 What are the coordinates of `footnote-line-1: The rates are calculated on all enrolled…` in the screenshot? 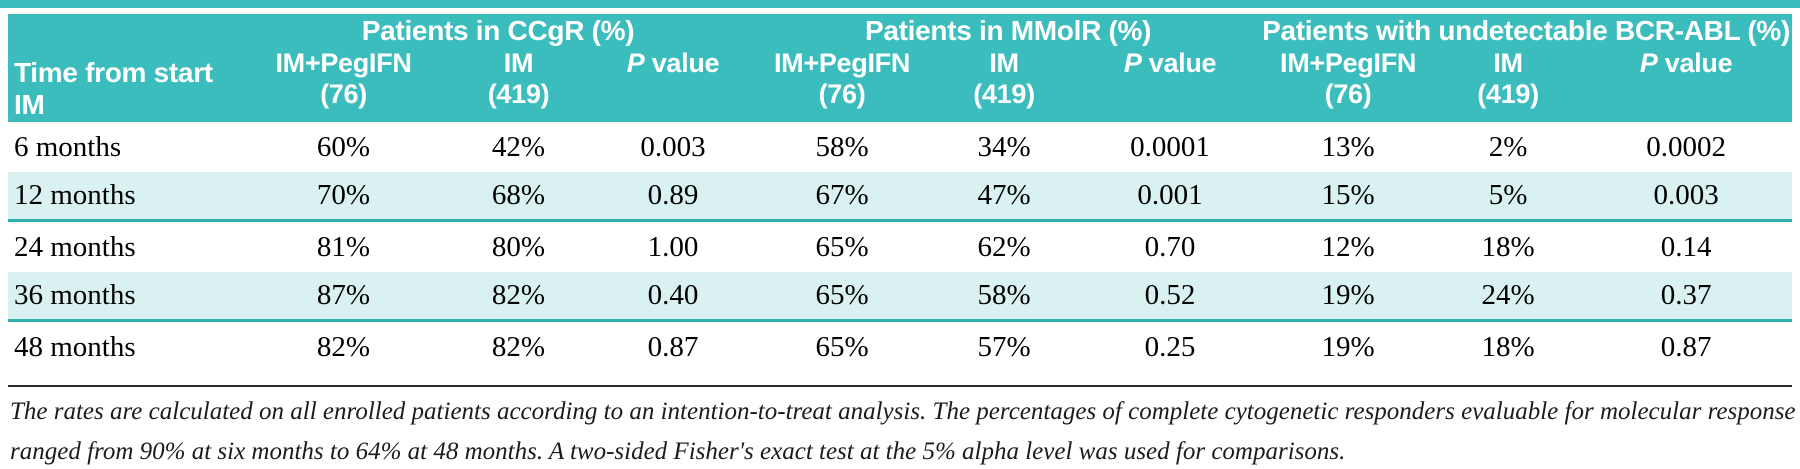 It's located at (903, 411).